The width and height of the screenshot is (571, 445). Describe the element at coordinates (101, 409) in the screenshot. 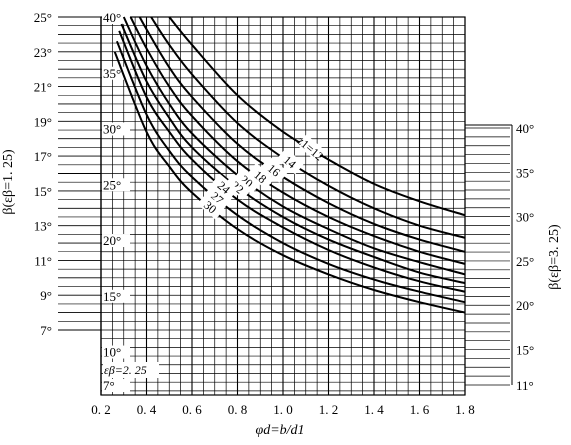

I see `x-tick-label: 0. 2` at that location.